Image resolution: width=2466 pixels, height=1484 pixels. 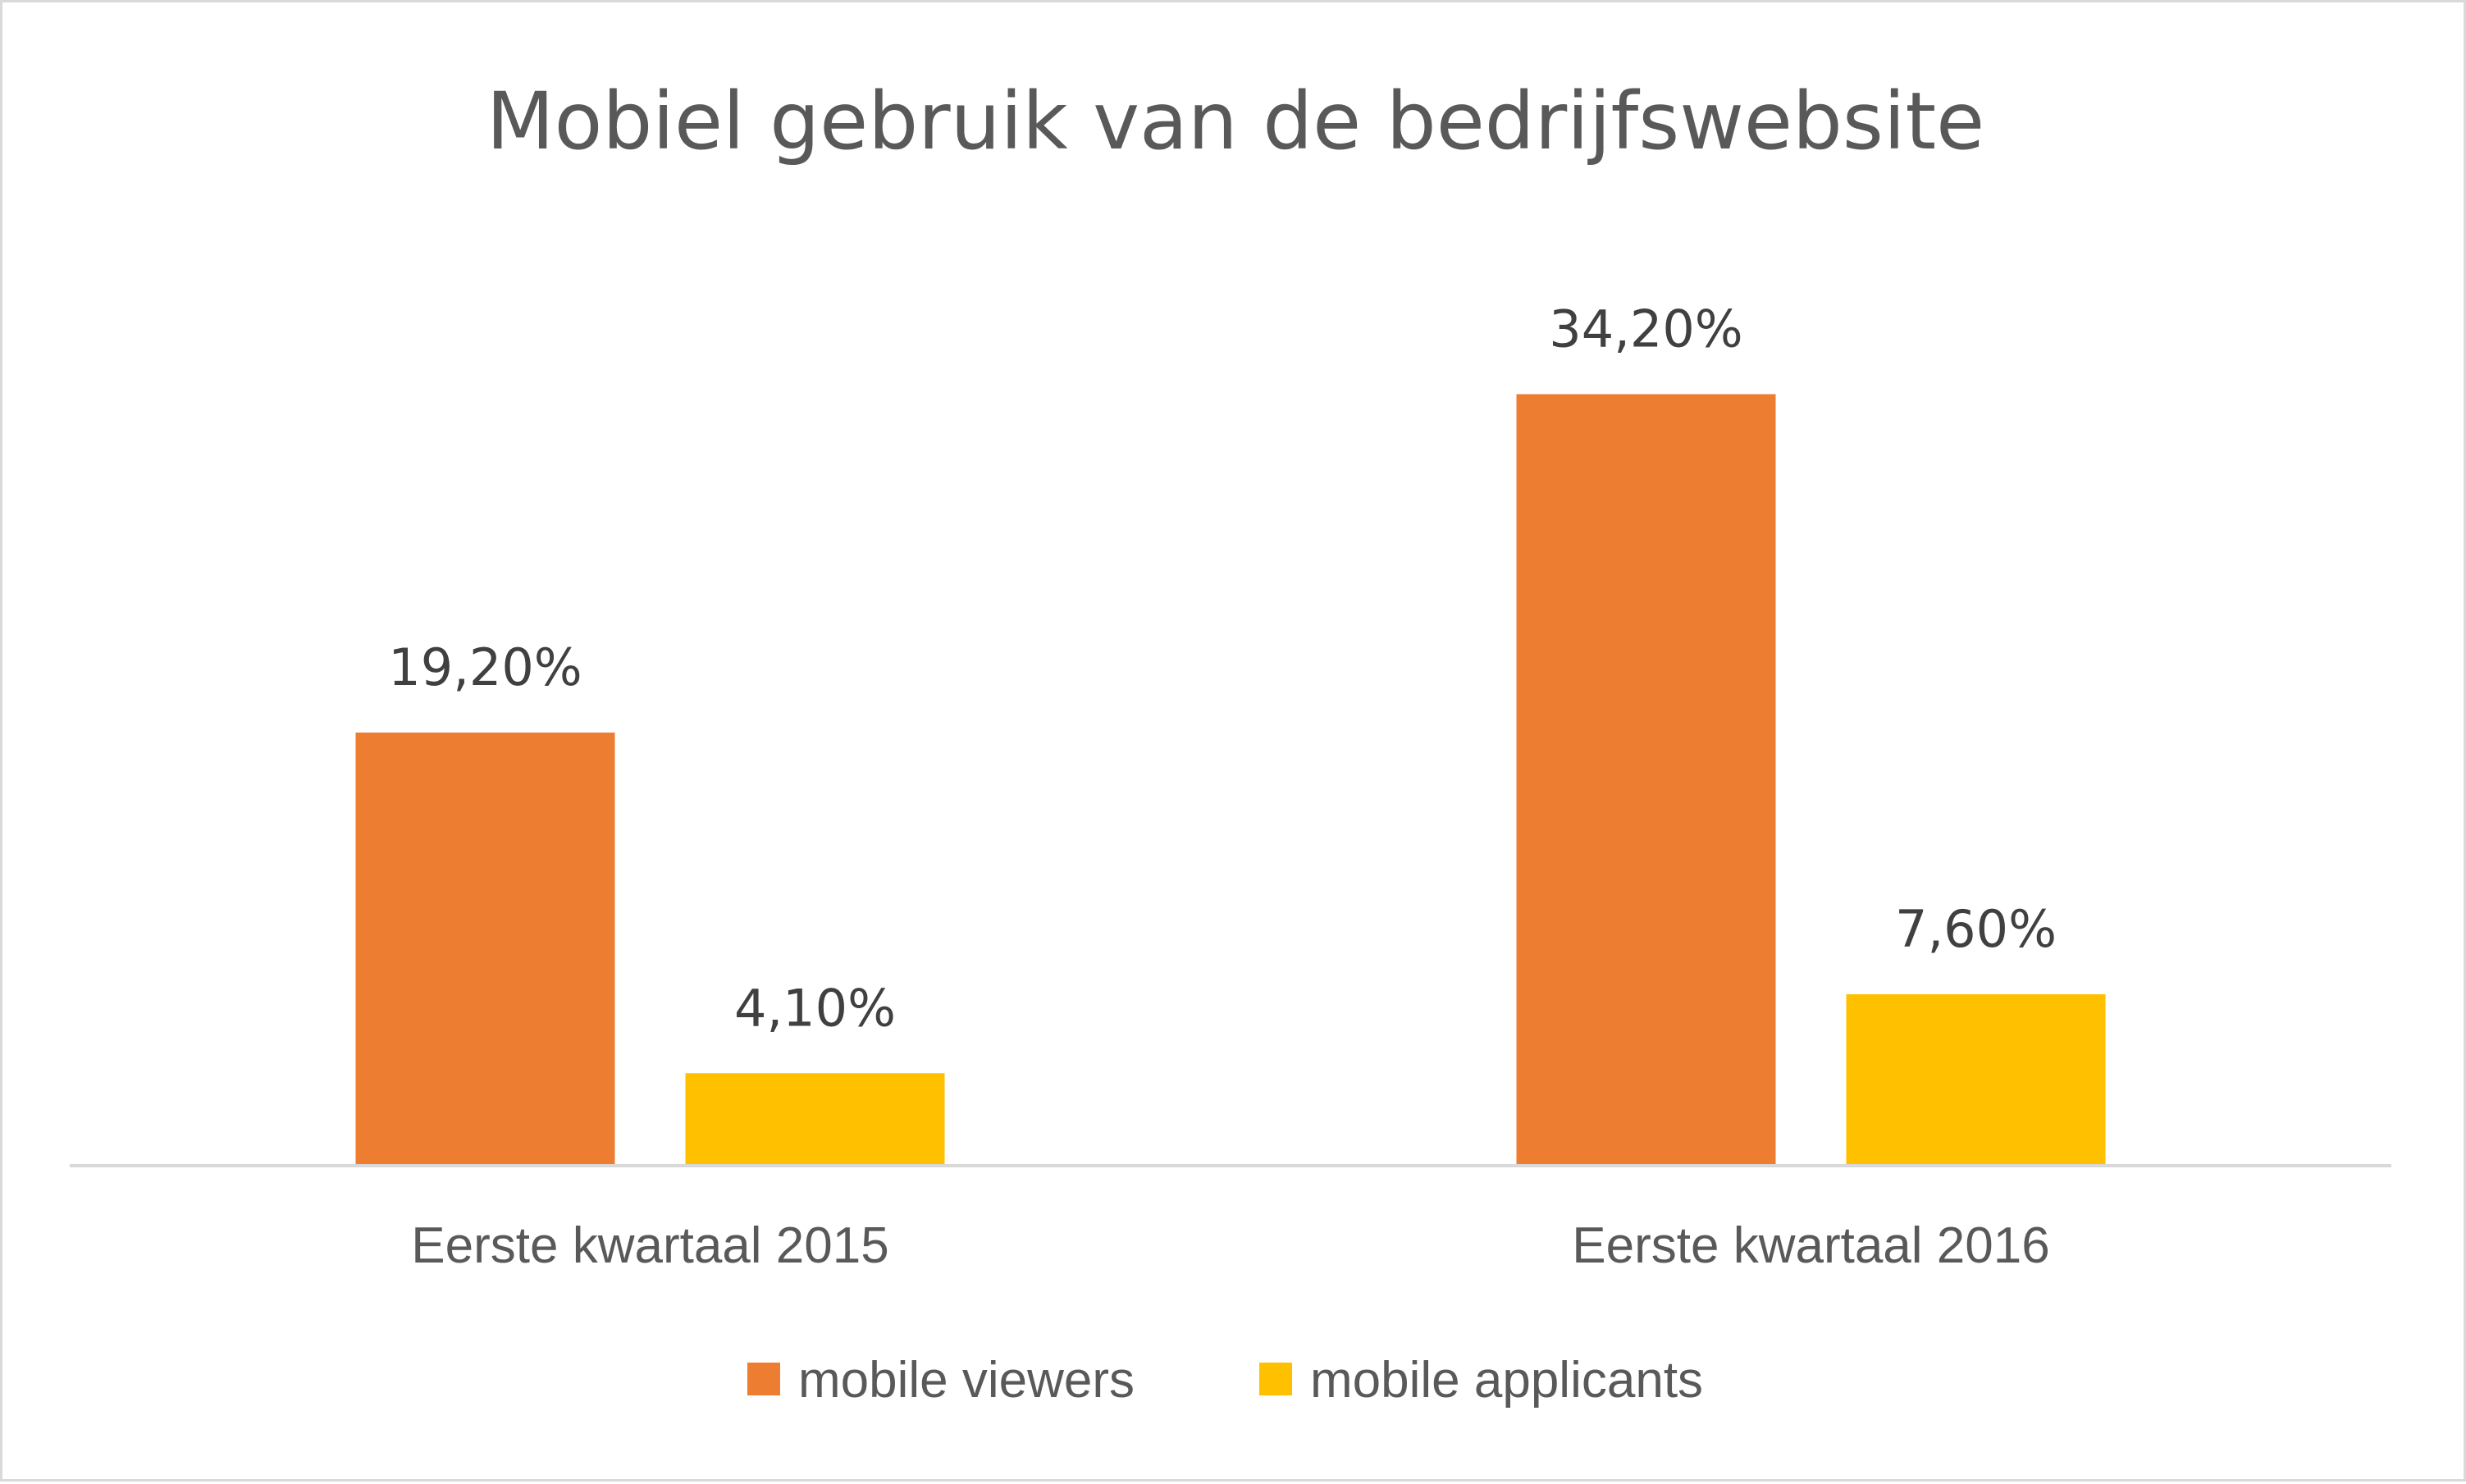 What do you see at coordinates (1506, 1380) in the screenshot?
I see `legend-label: mobile applicants` at bounding box center [1506, 1380].